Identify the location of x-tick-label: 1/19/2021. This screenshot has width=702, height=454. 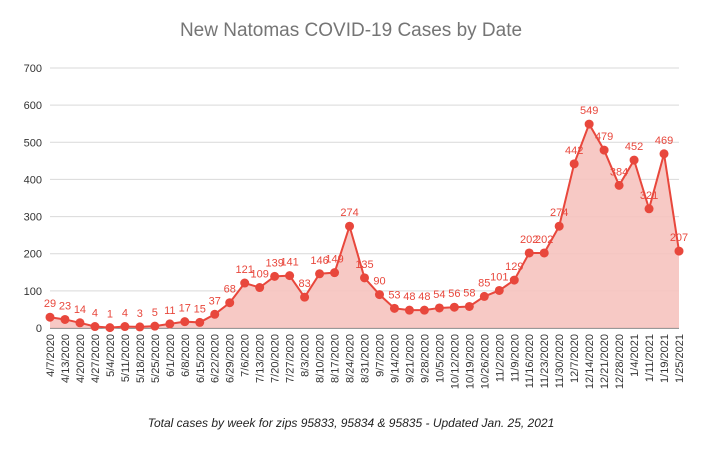
(665, 358).